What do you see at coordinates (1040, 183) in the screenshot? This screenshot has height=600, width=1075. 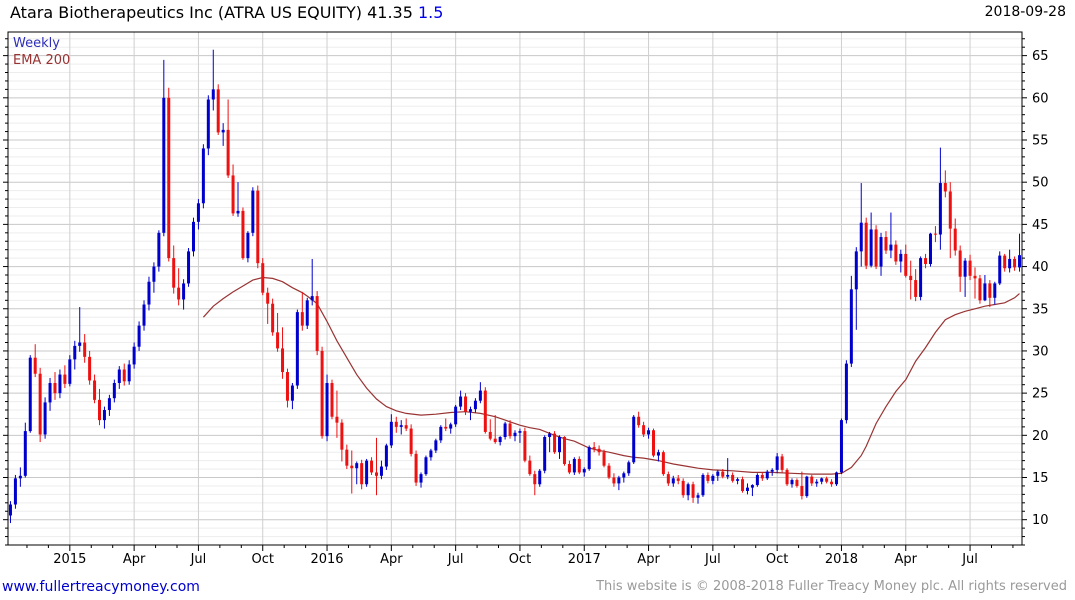 I see `svg-text: 50` at bounding box center [1040, 183].